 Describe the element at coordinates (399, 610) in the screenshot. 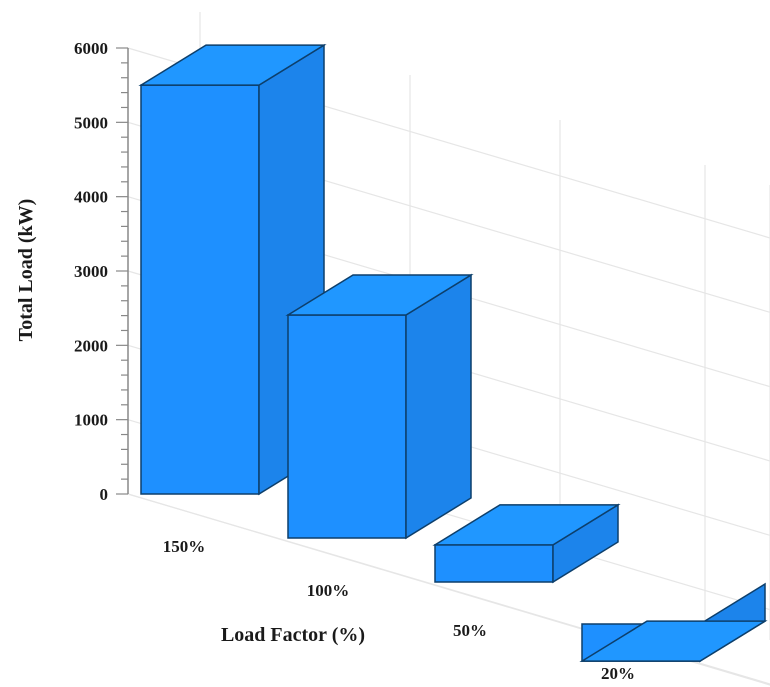

I see `x-tick-labels: 150% 100% 50% 20%` at that location.